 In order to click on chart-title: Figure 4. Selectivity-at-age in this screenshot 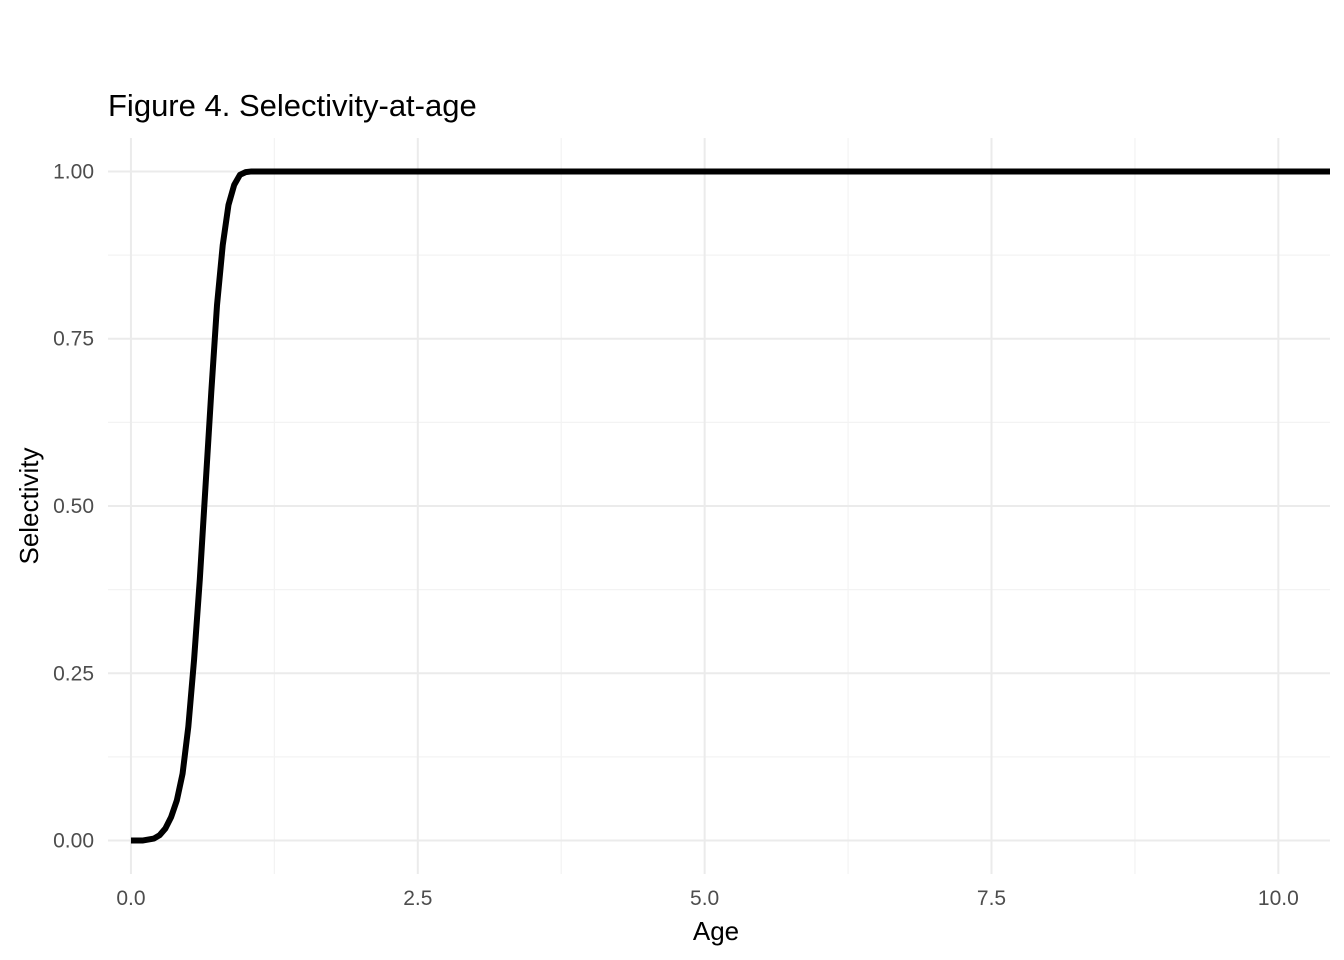, I will do `click(292, 105)`.